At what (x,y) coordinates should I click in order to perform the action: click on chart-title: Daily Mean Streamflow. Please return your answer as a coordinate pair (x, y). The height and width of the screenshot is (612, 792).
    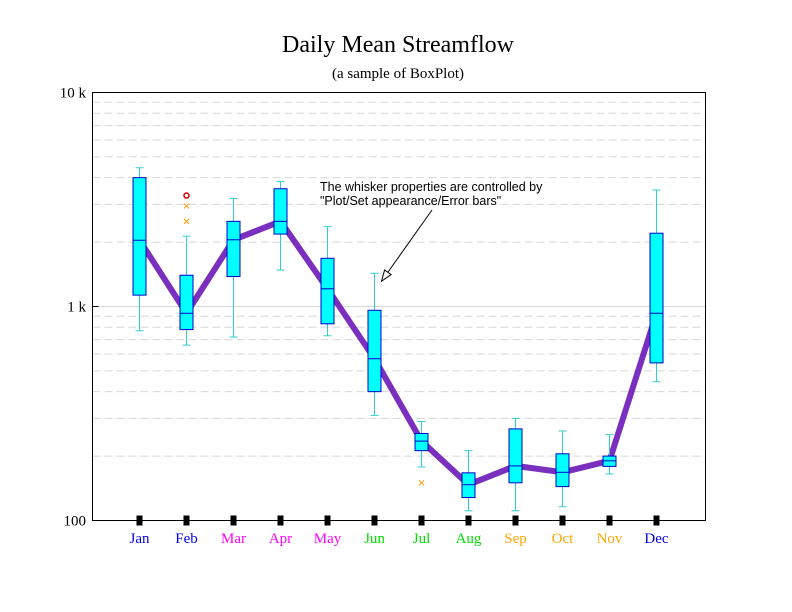
    Looking at the image, I should click on (398, 45).